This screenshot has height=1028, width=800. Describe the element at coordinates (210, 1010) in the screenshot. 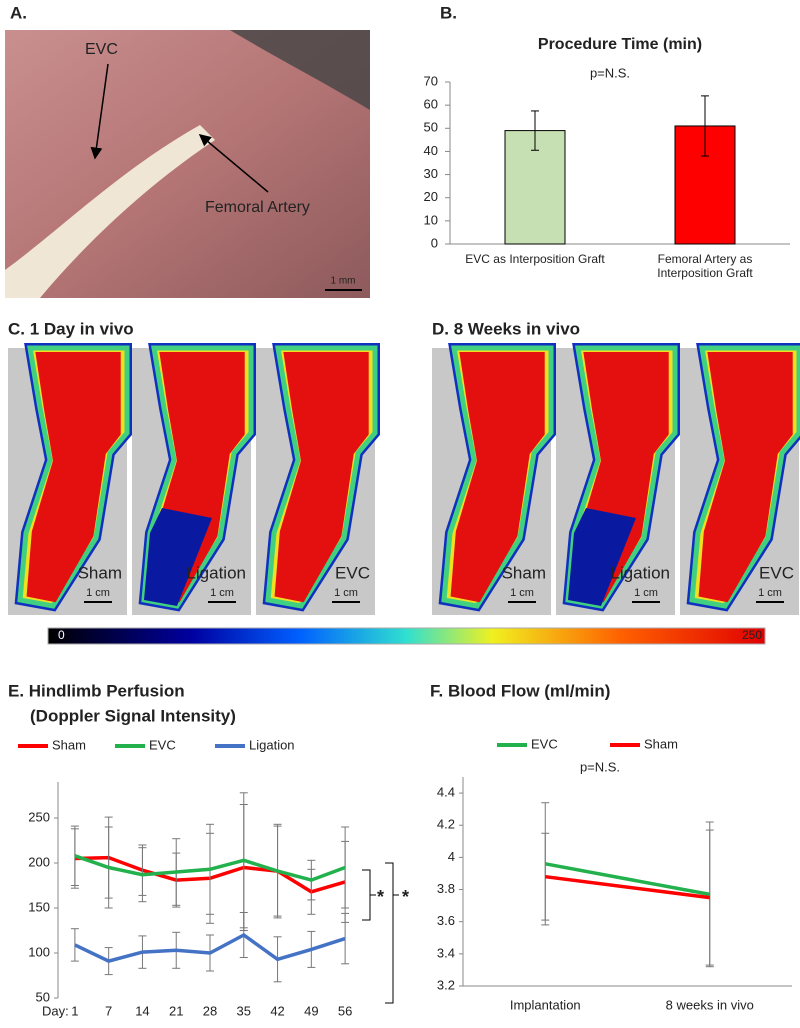

I see `x-tick-label: 28` at that location.